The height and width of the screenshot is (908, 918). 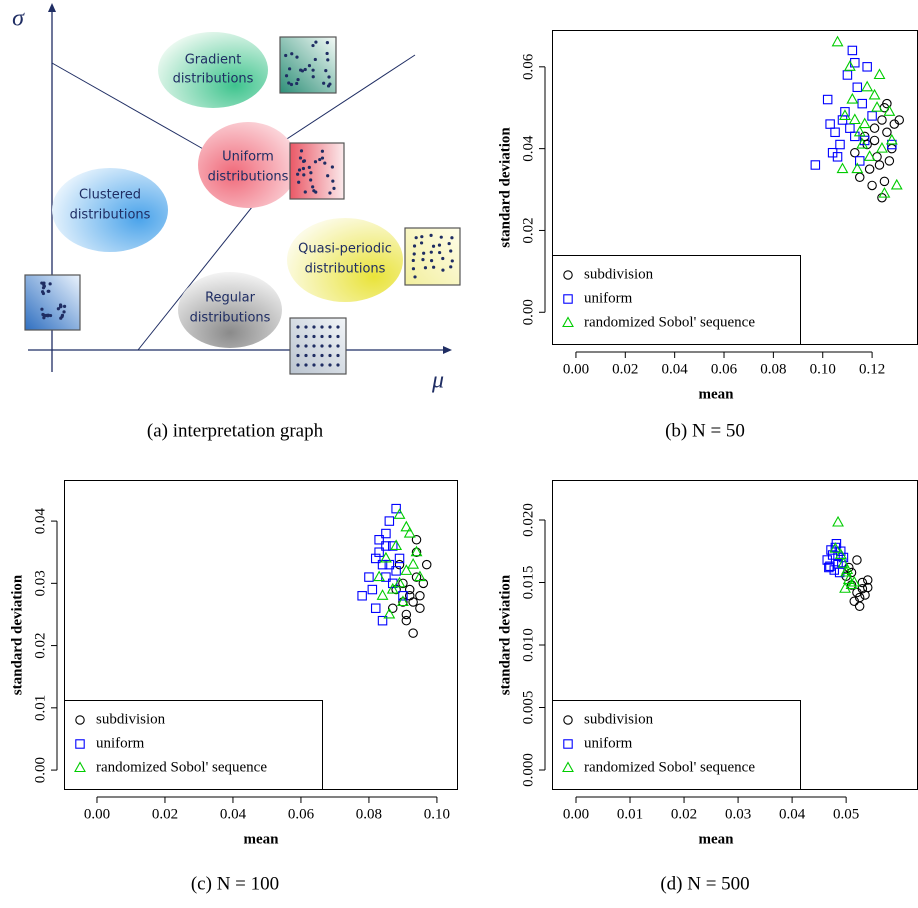 What do you see at coordinates (40, 520) in the screenshot?
I see `y-tick-label: 0.04` at bounding box center [40, 520].